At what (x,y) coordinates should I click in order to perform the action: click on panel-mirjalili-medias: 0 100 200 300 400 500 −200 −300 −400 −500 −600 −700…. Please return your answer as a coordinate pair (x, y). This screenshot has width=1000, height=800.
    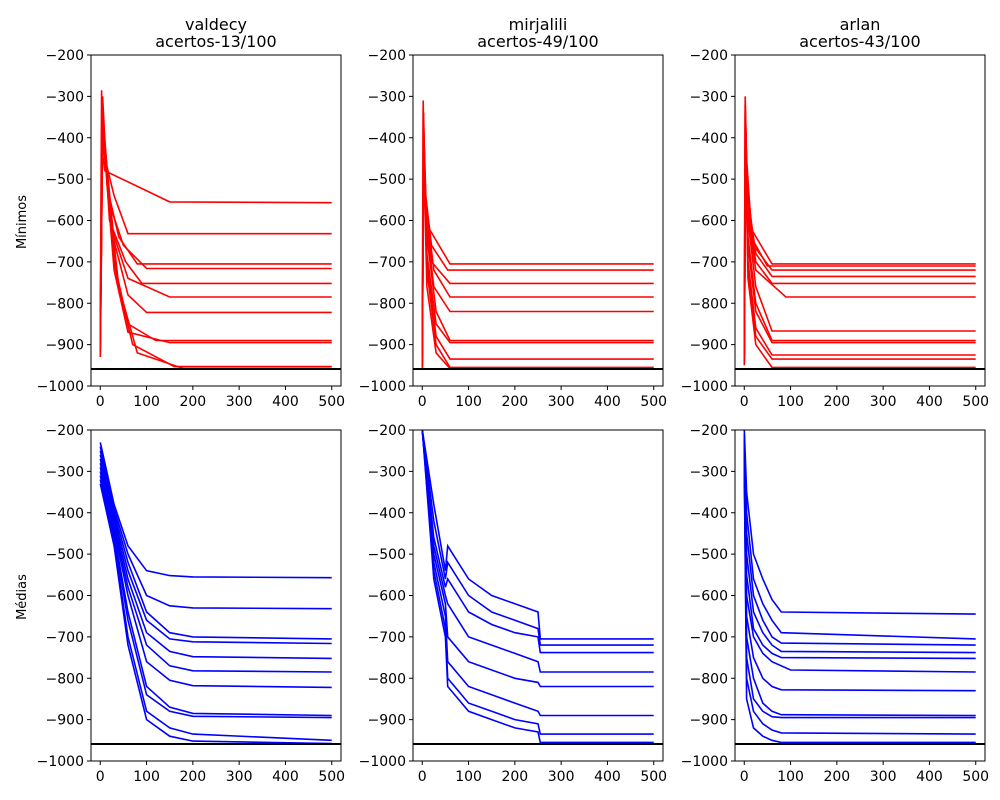
    Looking at the image, I should click on (513, 604).